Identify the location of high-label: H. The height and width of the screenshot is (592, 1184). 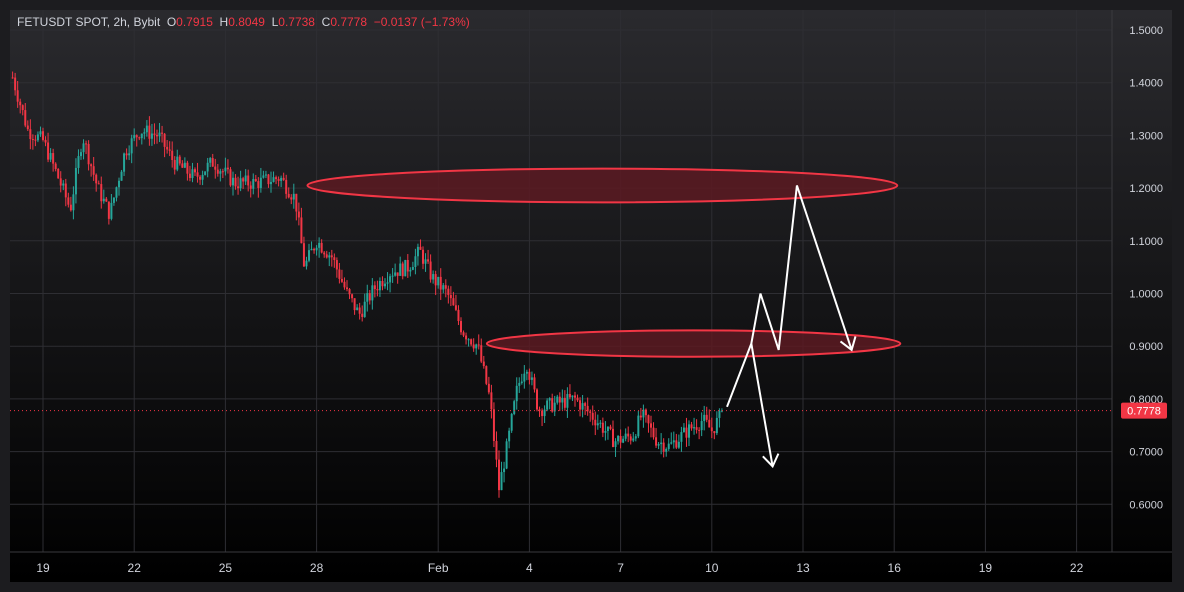
(224, 22).